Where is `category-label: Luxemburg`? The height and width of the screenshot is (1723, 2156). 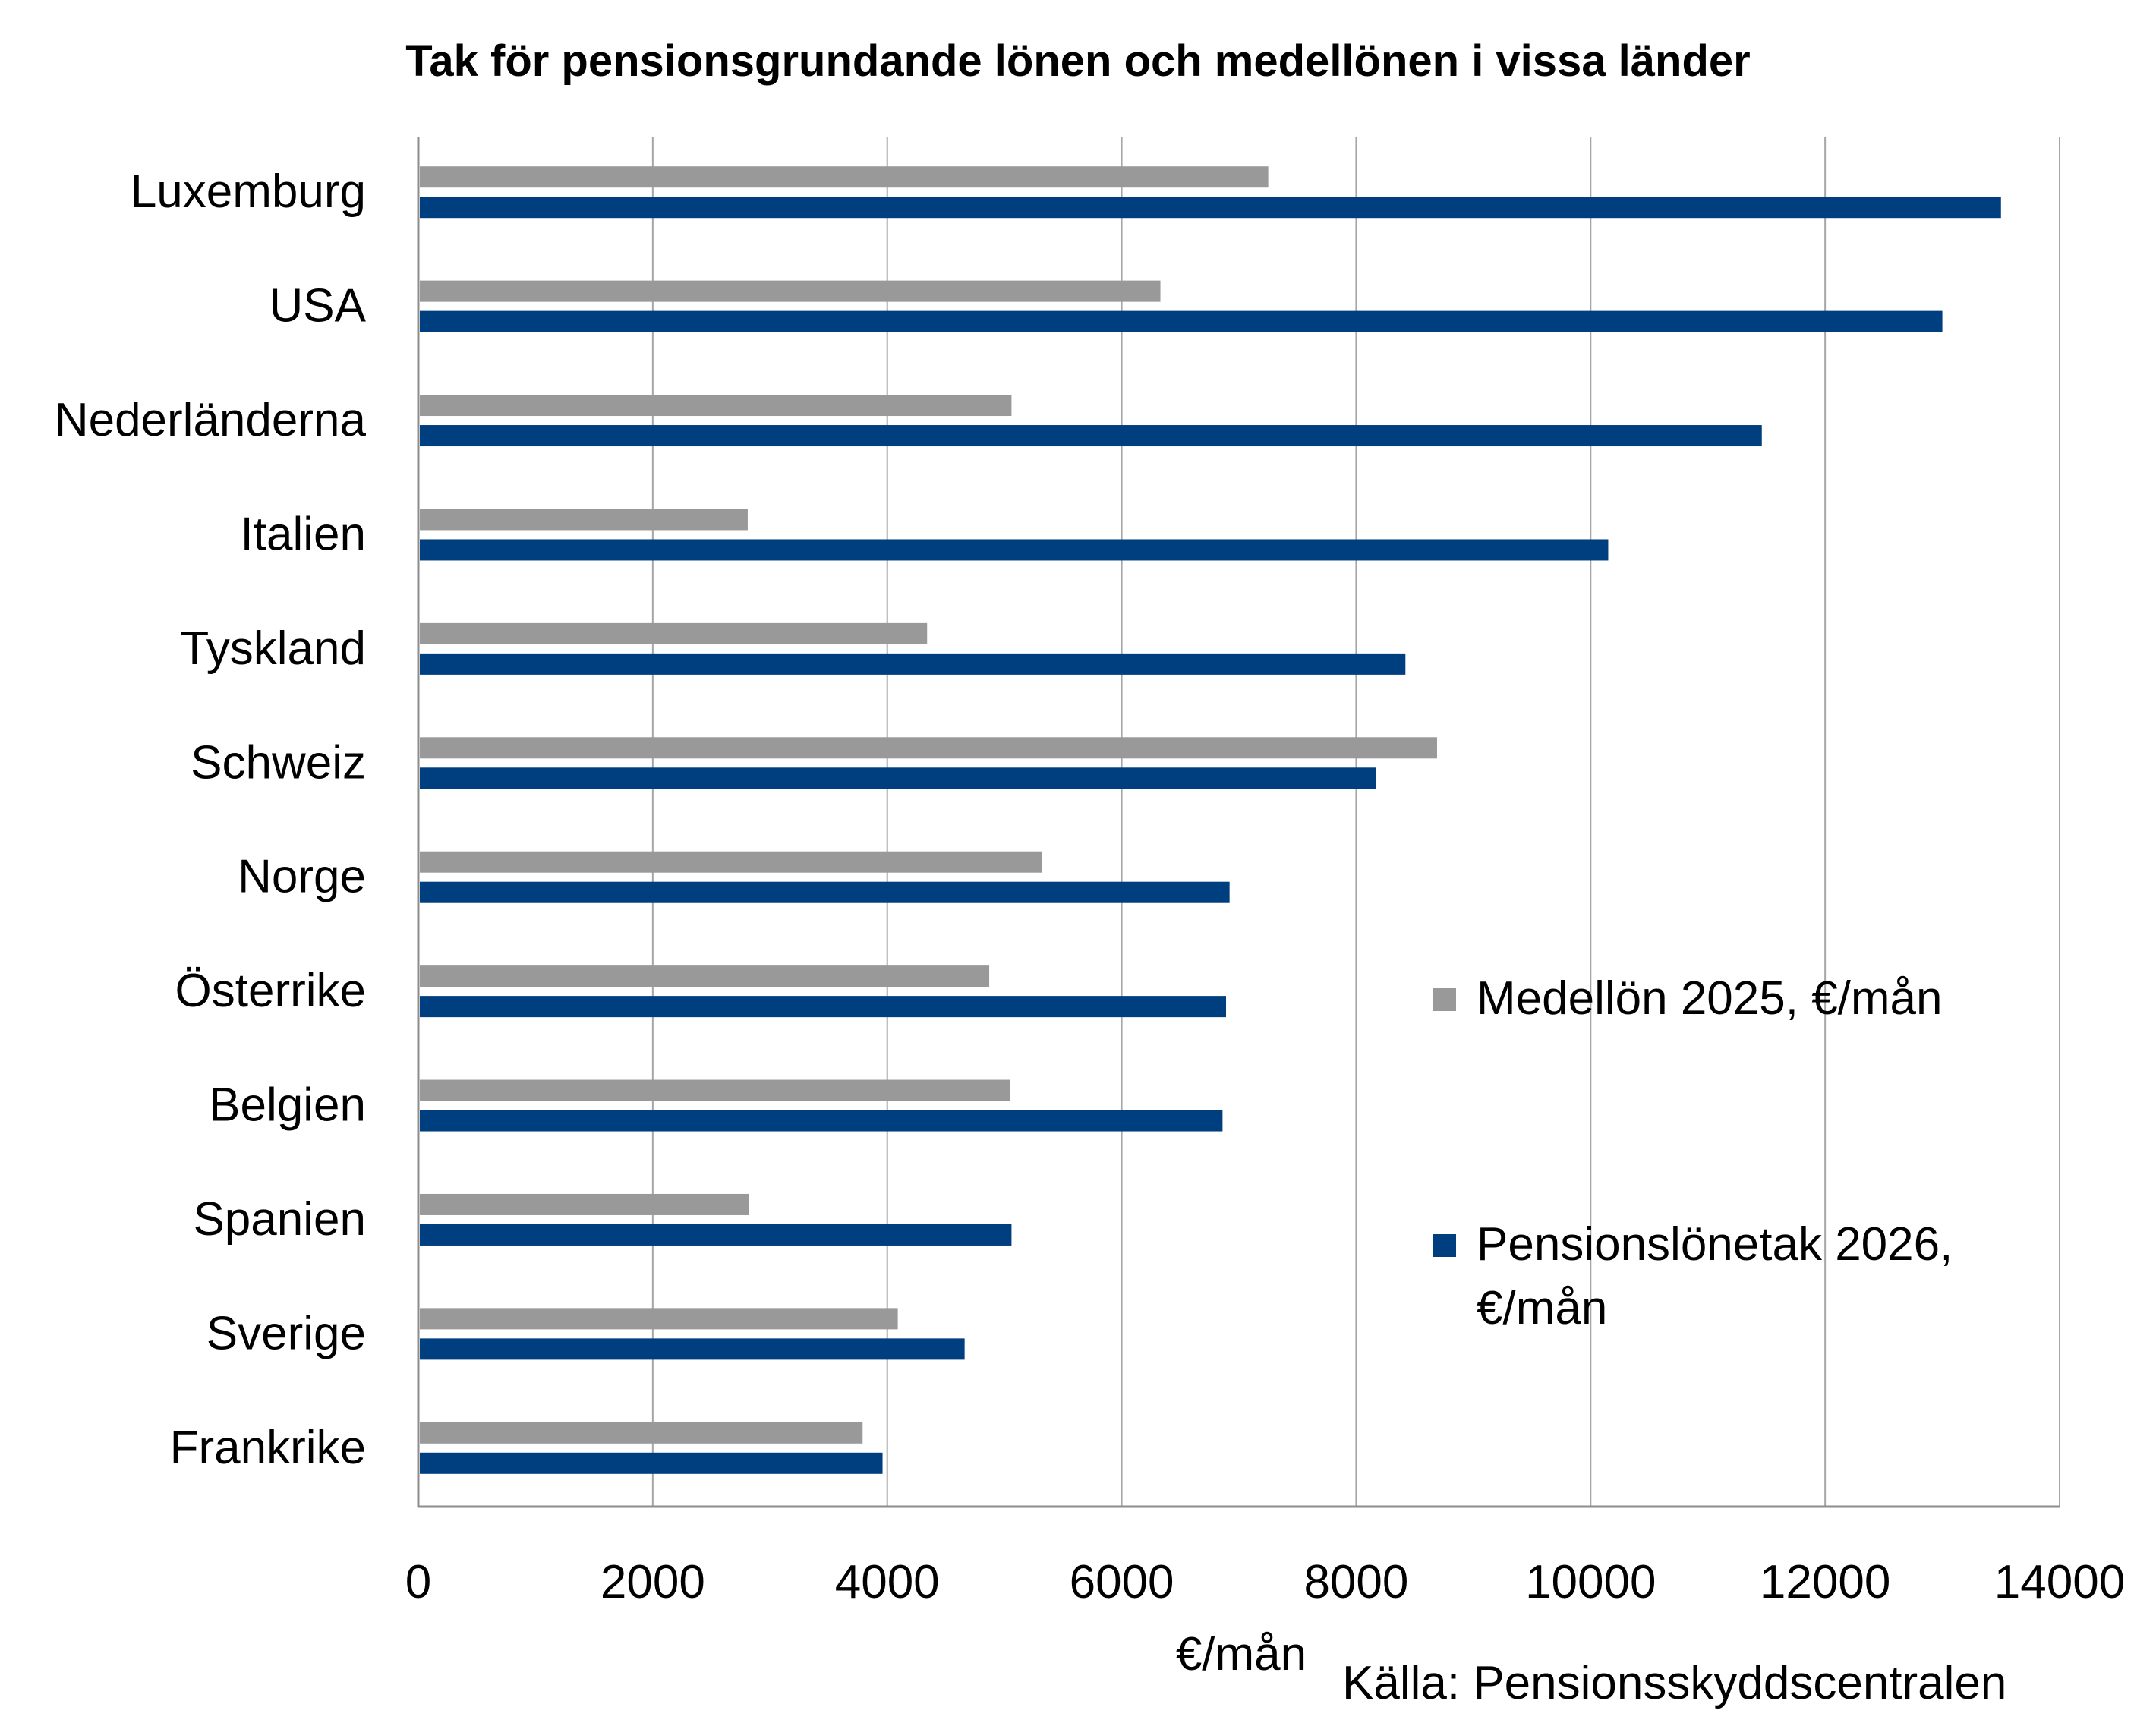 category-label: Luxemburg is located at coordinates (249, 192).